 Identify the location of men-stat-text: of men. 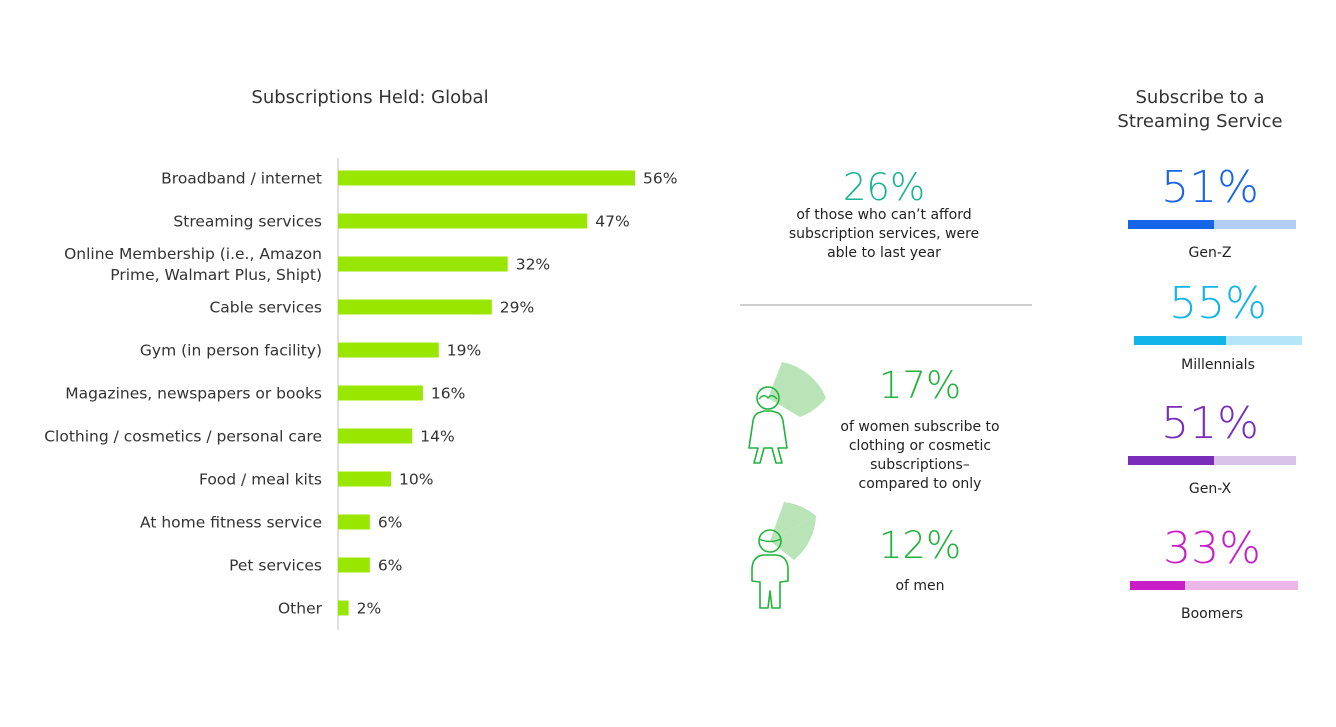
(920, 586).